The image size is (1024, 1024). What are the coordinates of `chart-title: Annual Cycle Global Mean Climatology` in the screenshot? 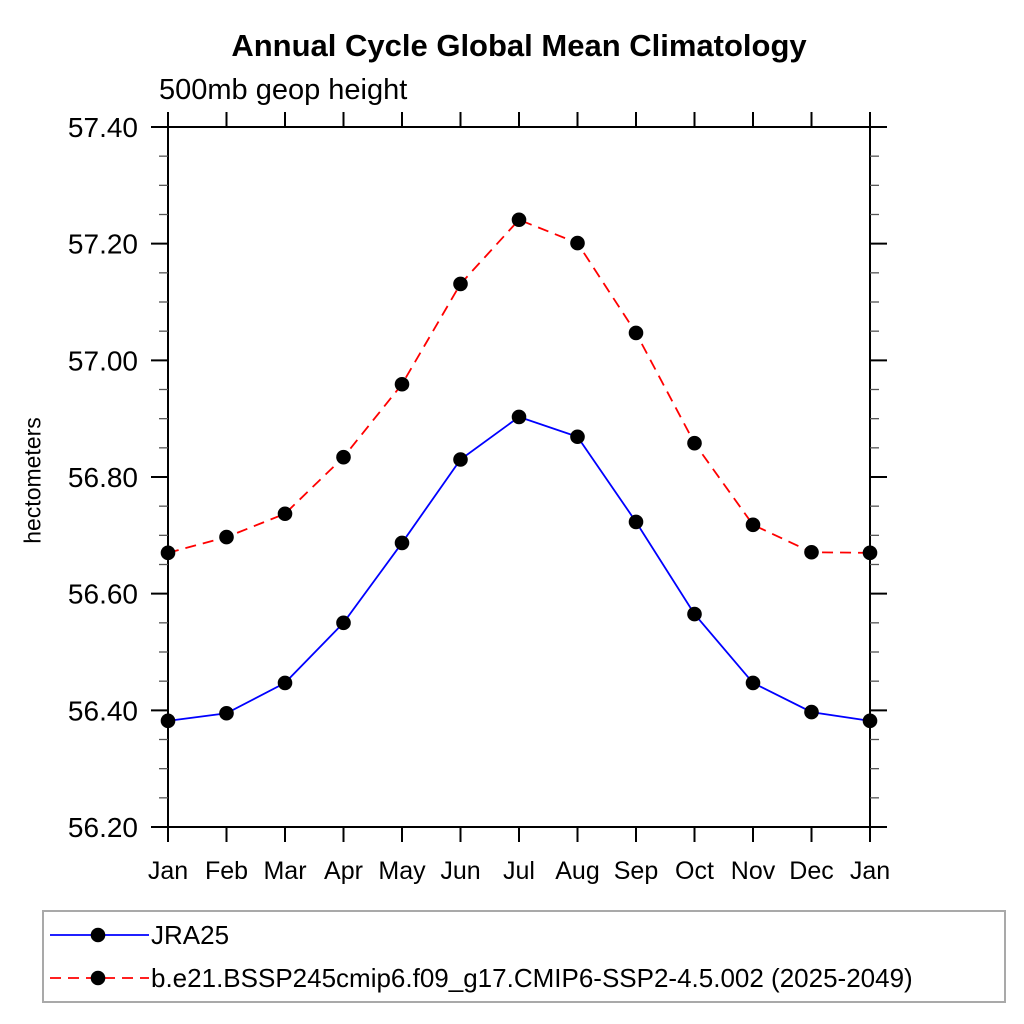 It's located at (519, 45).